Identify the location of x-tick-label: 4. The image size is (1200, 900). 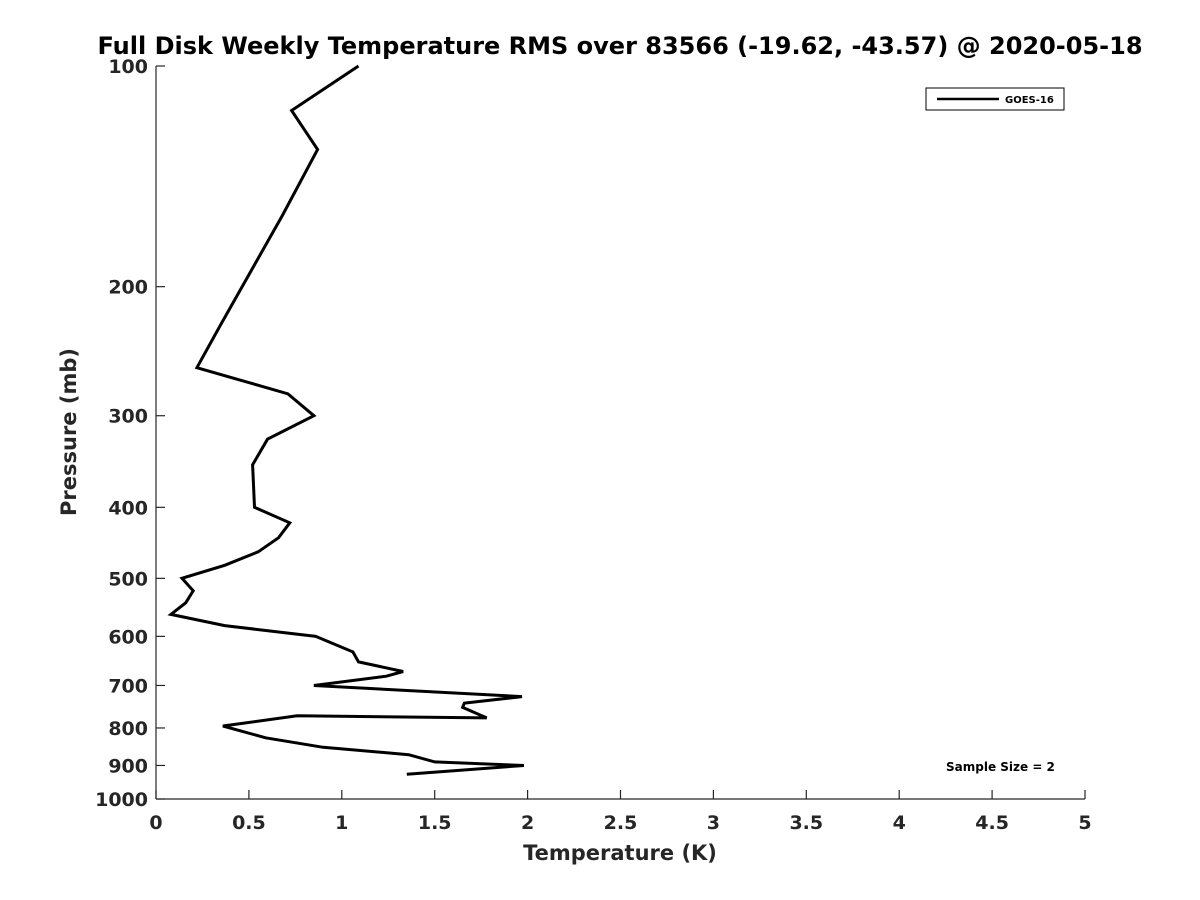
(899, 823).